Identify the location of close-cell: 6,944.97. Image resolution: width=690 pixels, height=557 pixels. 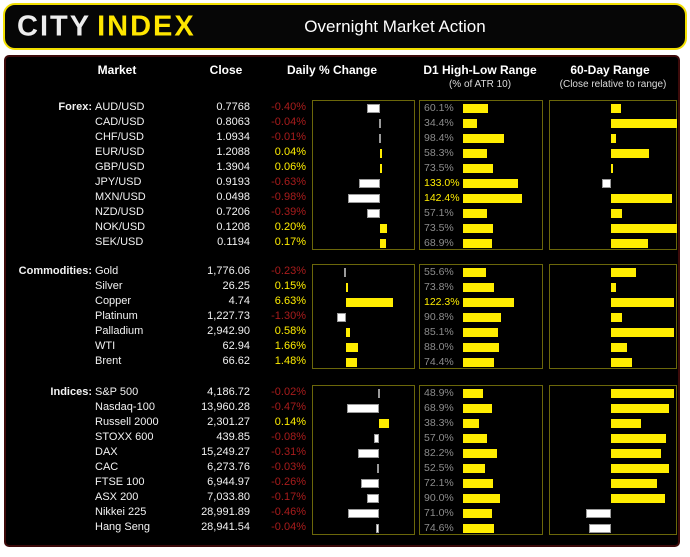
(228, 482).